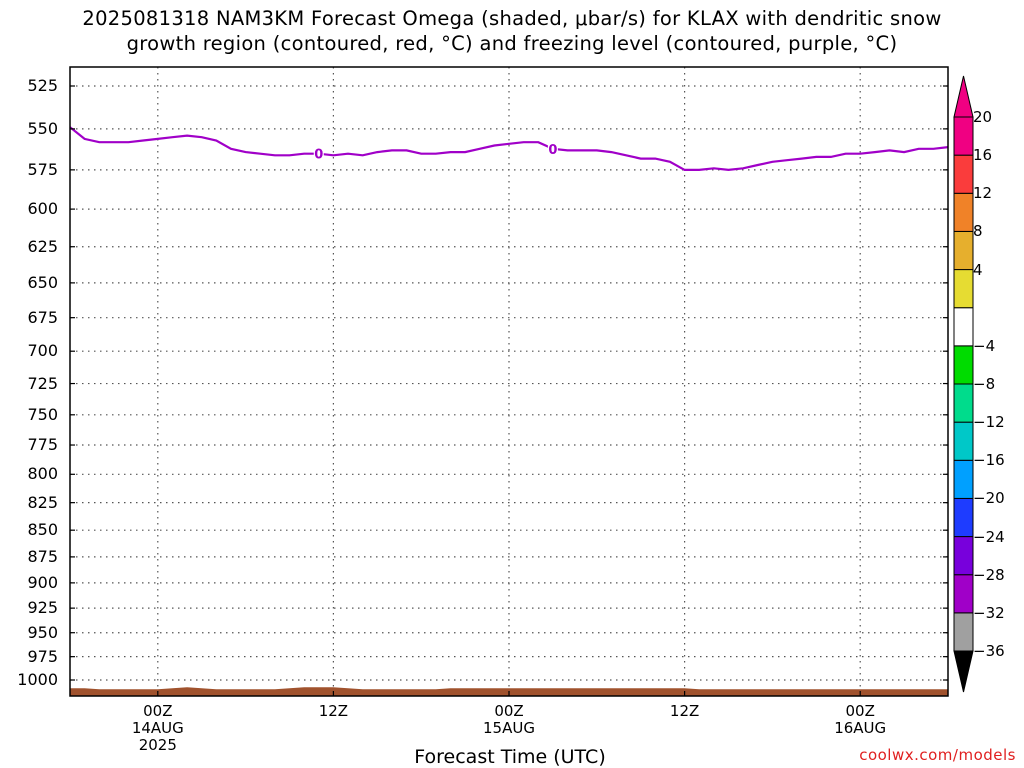 The width and height of the screenshot is (1024, 768). What do you see at coordinates (42, 383) in the screenshot?
I see `y-tick-label-725: 725` at bounding box center [42, 383].